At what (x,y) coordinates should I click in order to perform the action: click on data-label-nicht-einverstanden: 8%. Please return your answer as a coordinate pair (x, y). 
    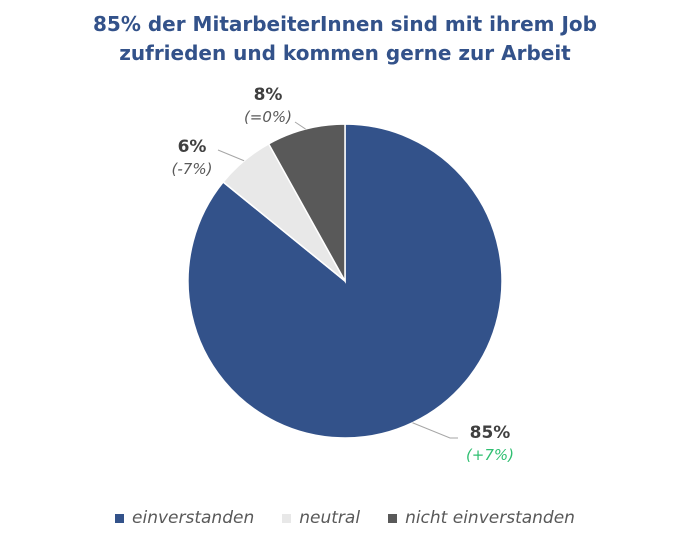
    Looking at the image, I should click on (268, 95).